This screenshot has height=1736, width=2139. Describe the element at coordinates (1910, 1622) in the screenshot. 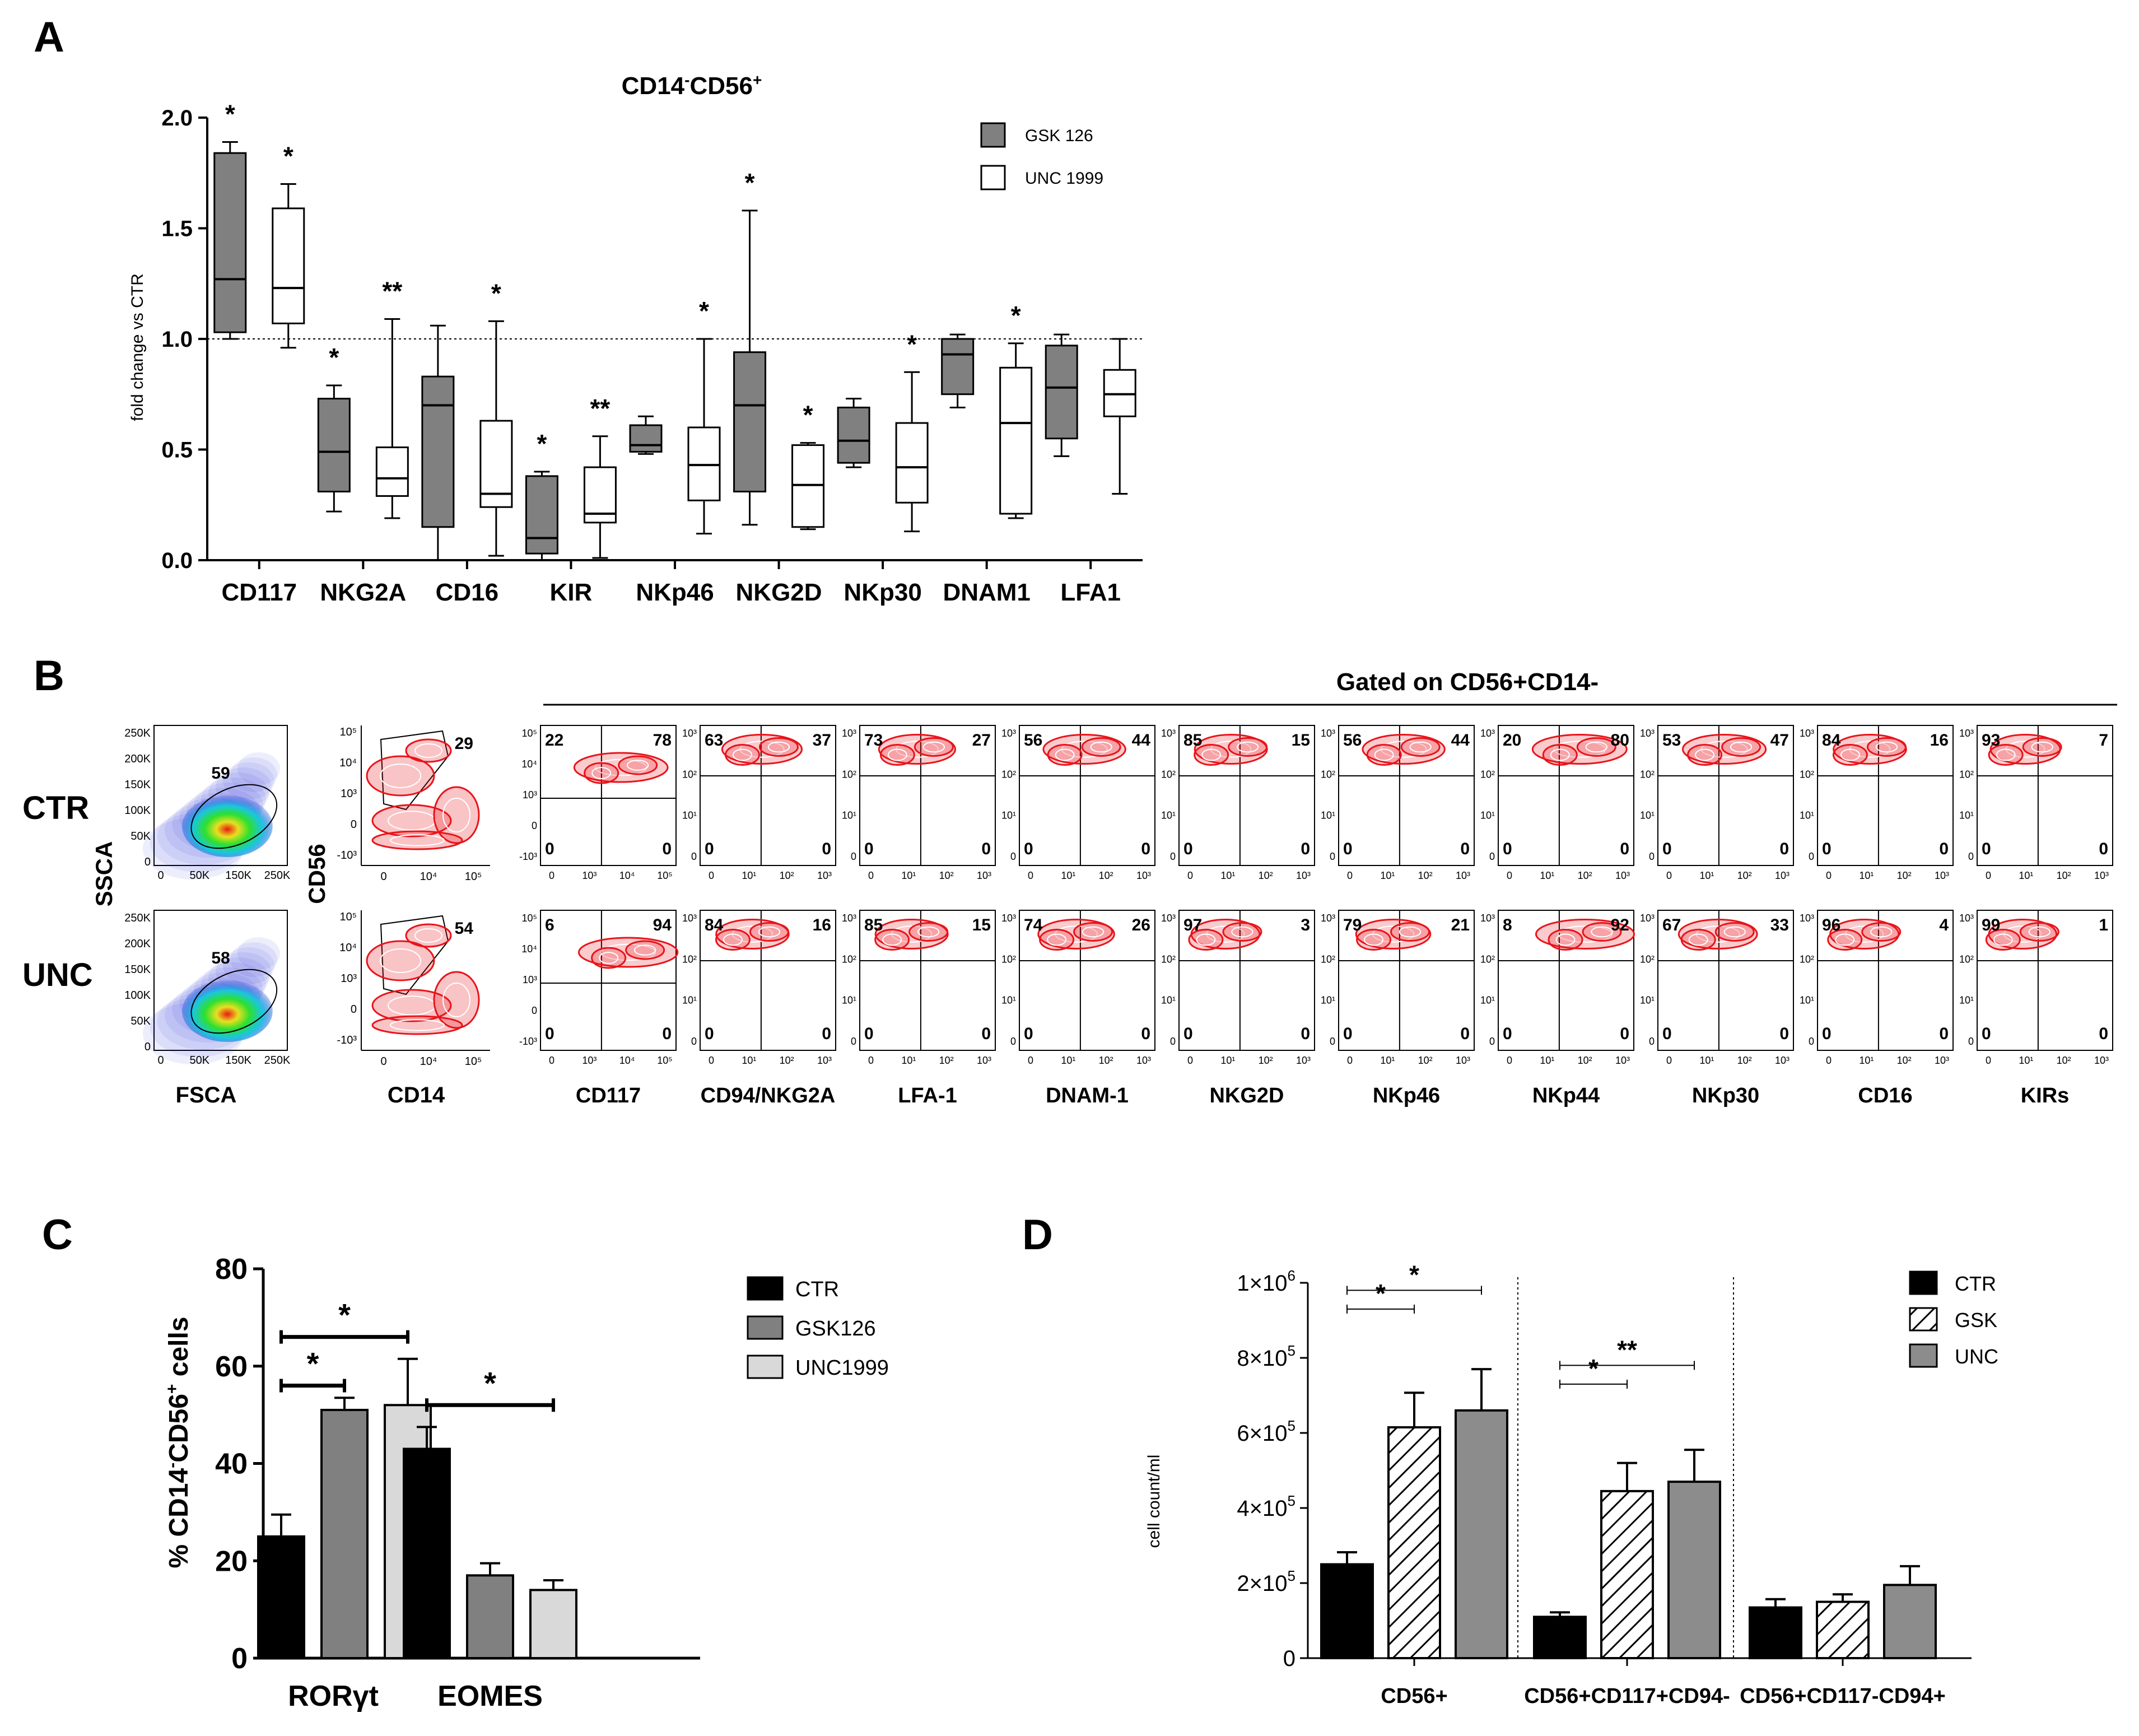

I see `bar-cd56-cd117-cd94-unc` at that location.